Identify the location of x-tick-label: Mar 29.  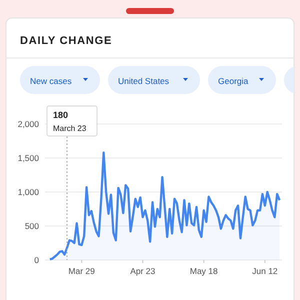
(82, 271).